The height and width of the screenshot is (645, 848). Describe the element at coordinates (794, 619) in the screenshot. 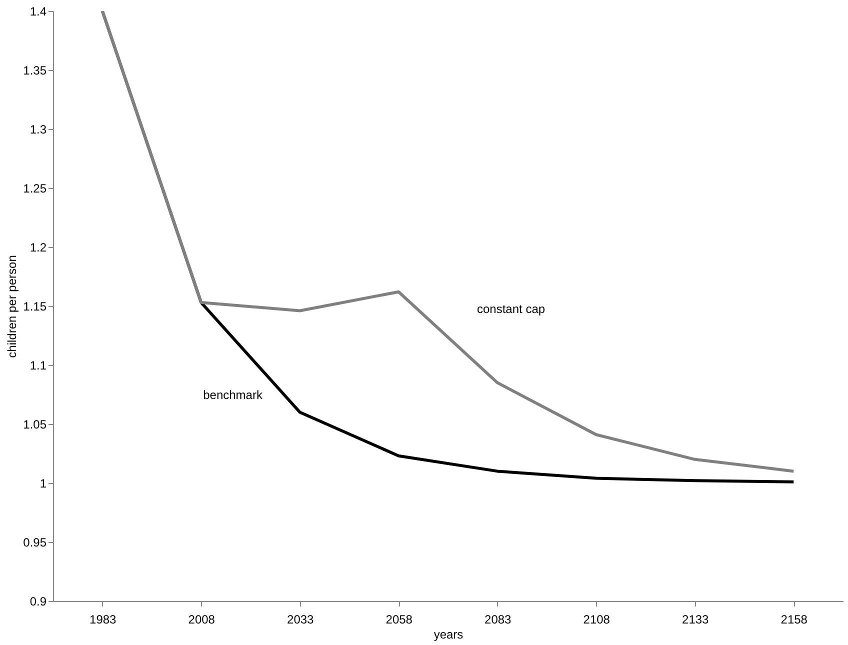

I see `x-tick-label: 2158` at that location.